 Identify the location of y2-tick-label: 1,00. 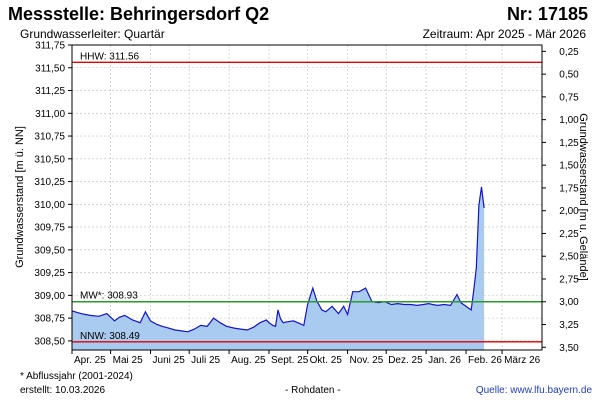
(569, 120).